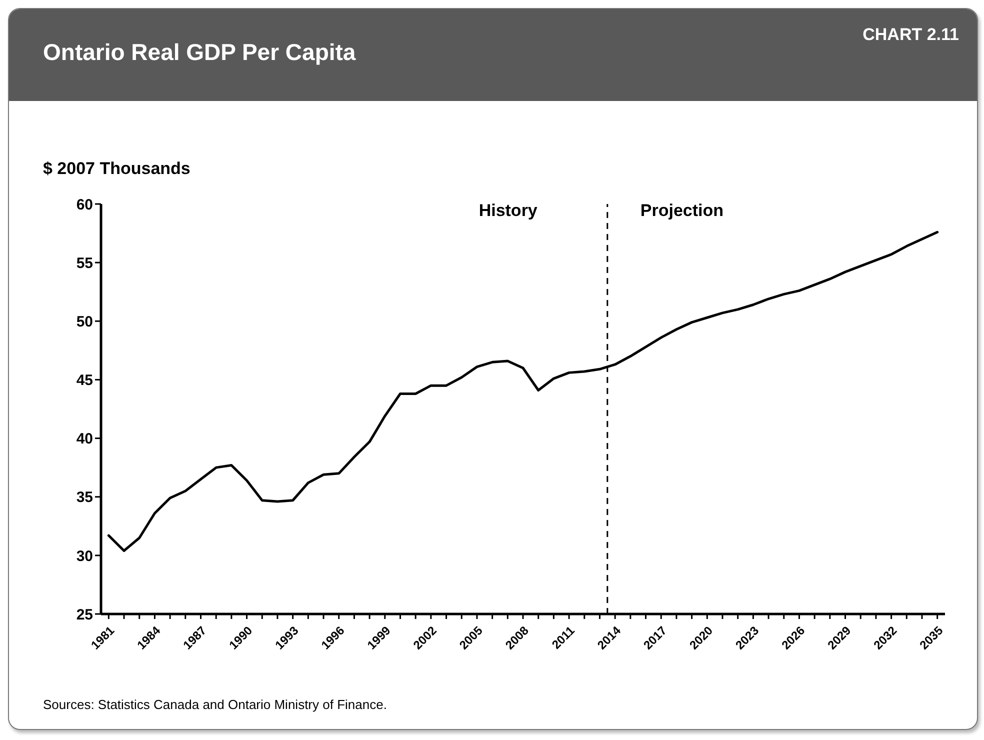  I want to click on chart-title: Ontario Real GDP Per Capita, so click(199, 52).